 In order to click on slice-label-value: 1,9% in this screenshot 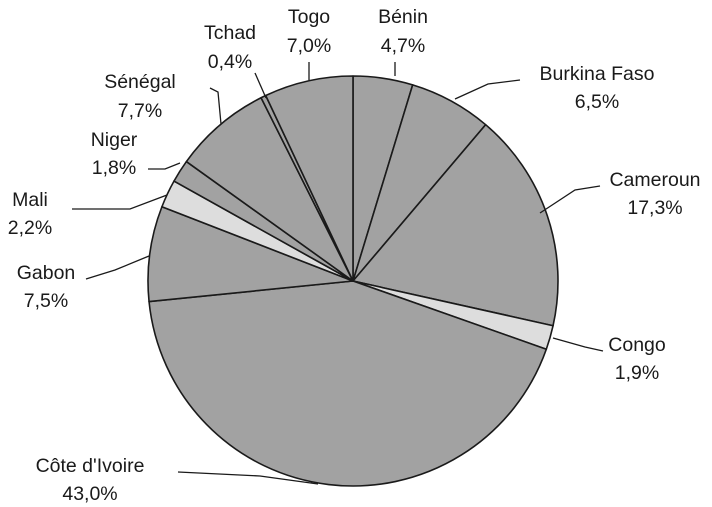, I will do `click(637, 373)`.